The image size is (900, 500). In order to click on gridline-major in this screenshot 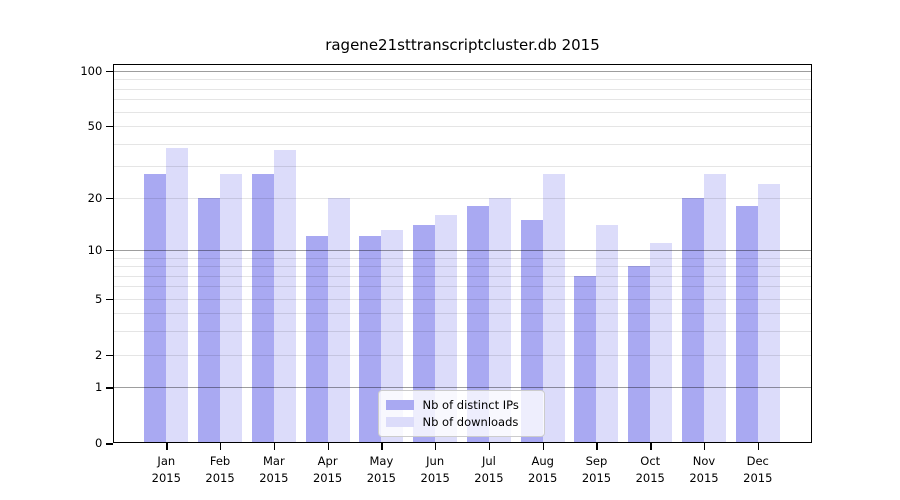, I will do `click(462, 71)`.